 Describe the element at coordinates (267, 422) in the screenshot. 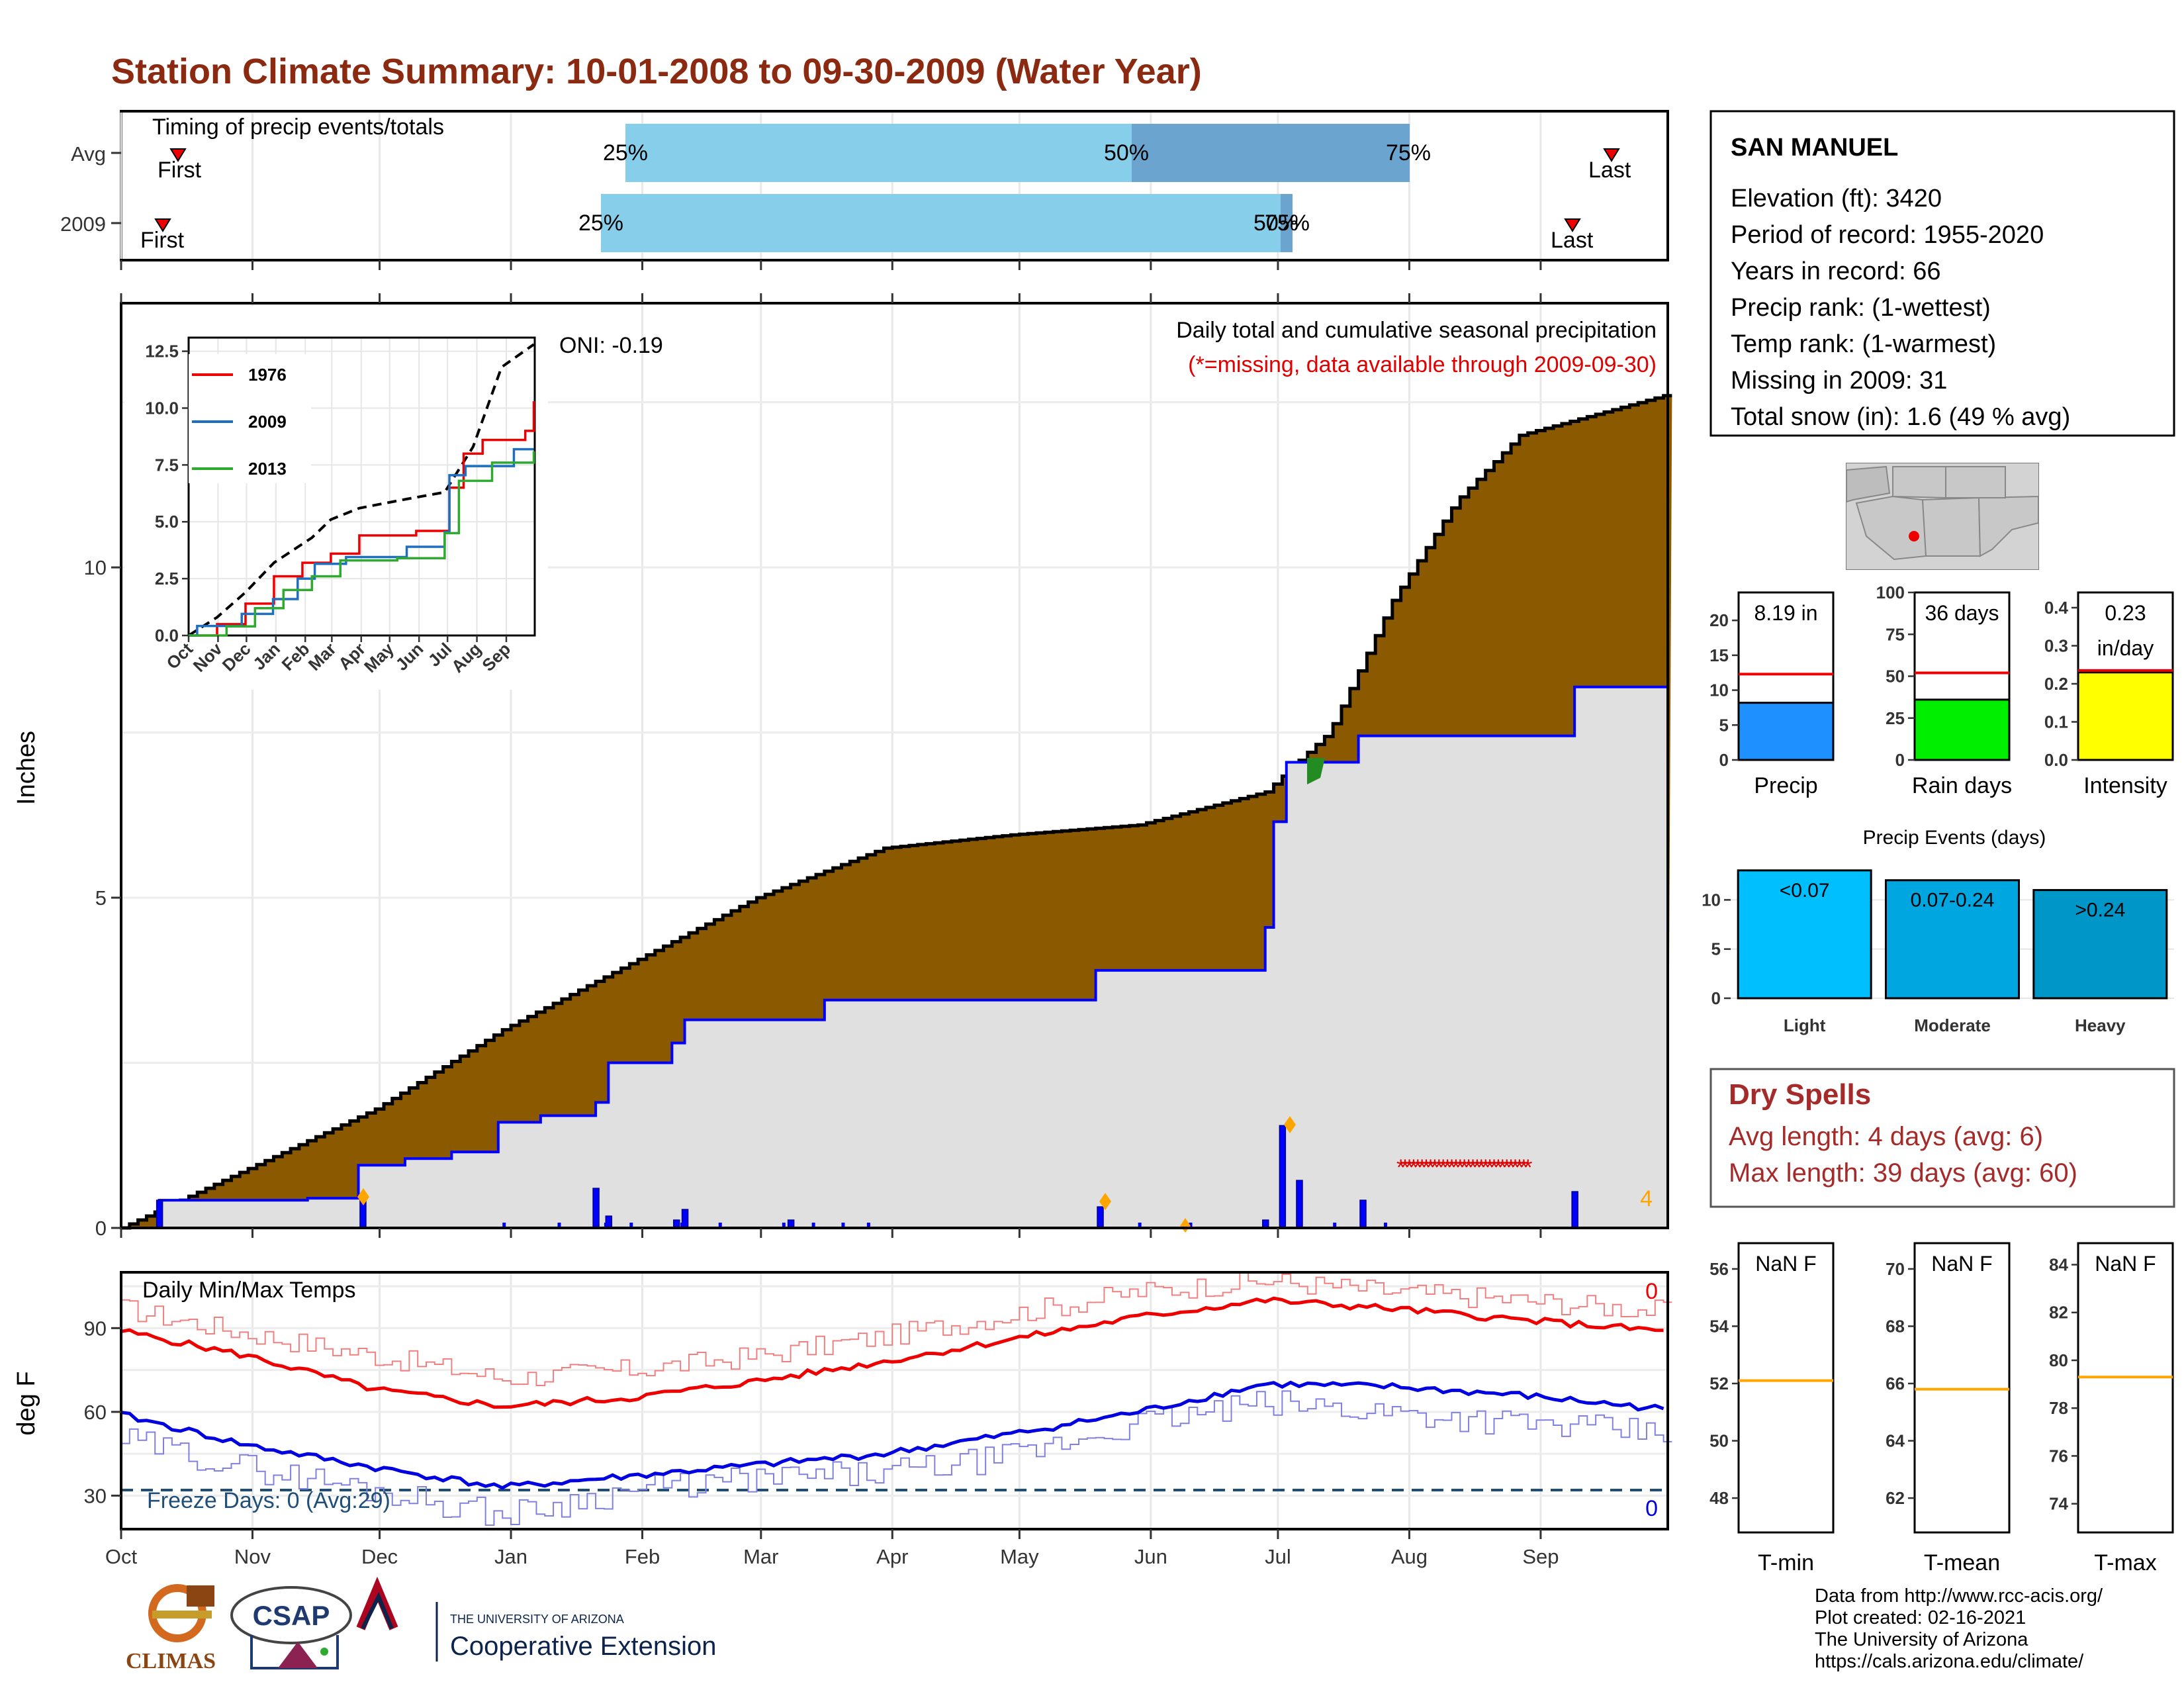

I see `inset-legend-entry: 2009` at that location.